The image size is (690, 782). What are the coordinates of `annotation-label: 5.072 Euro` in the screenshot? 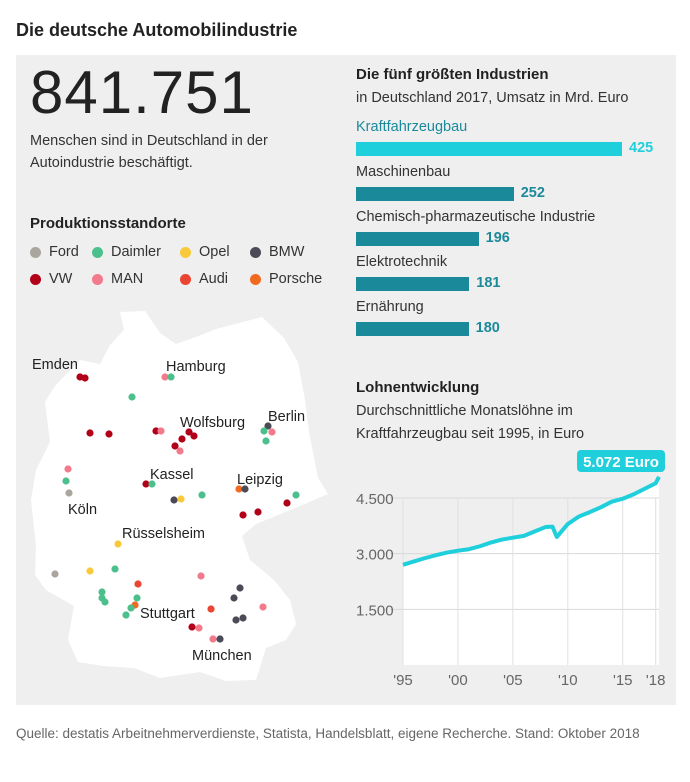 It's located at (621, 462).